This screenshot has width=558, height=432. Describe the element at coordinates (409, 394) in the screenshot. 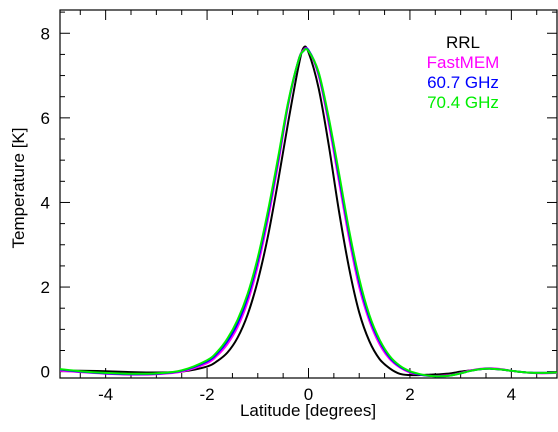

I see `x-tick-label: 2` at that location.